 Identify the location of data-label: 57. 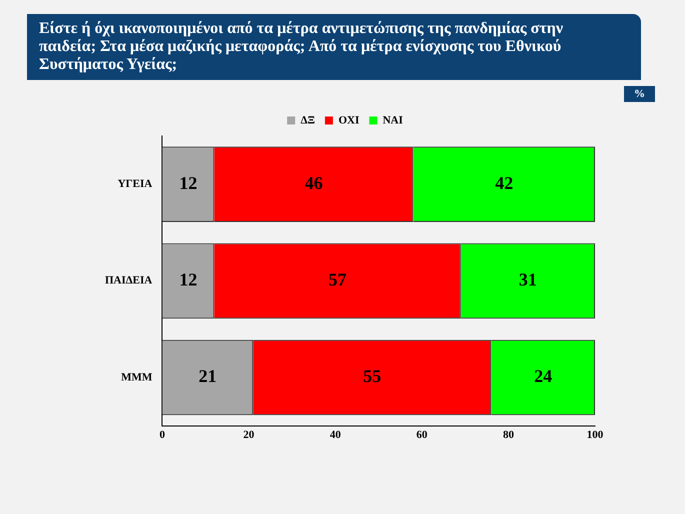
(337, 280).